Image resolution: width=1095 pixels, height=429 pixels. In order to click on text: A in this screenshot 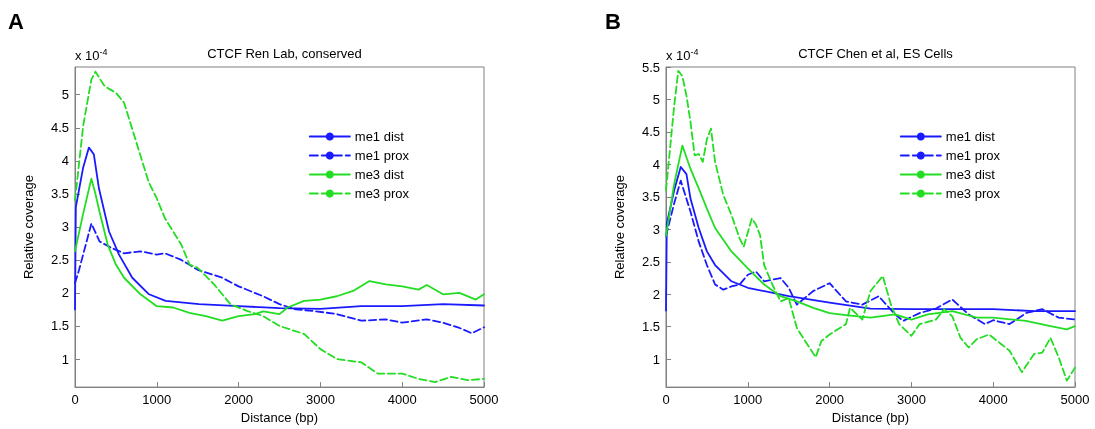, I will do `click(16, 21)`.